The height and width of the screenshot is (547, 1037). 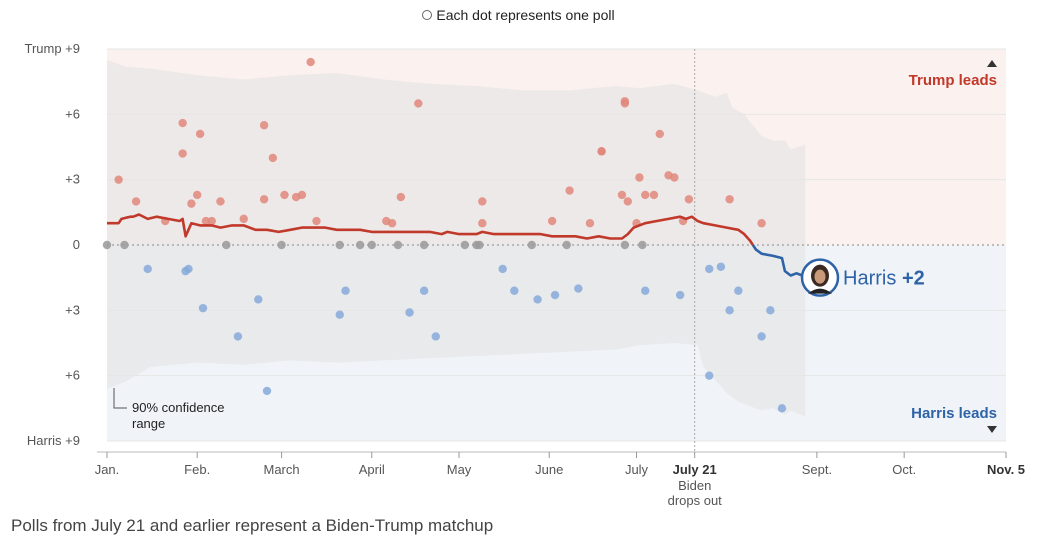 I want to click on harris-trend-line, so click(x=779, y=261).